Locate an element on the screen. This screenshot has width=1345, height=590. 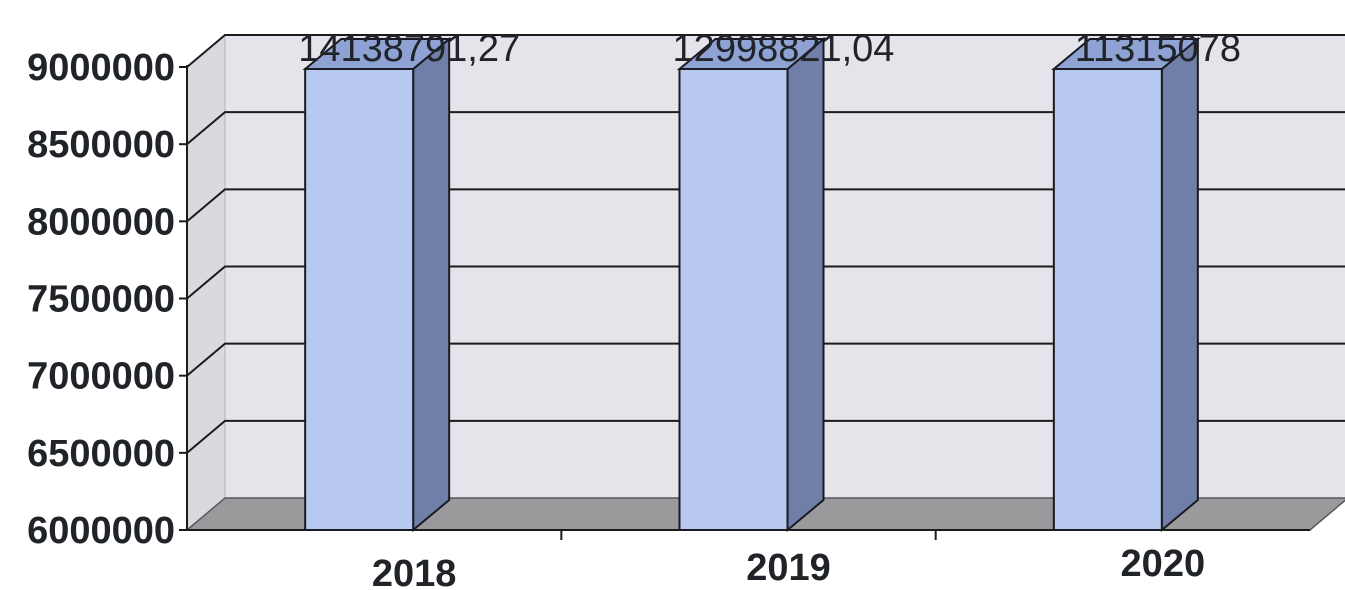
y-tick-label: 7500000 is located at coordinates (101, 300).